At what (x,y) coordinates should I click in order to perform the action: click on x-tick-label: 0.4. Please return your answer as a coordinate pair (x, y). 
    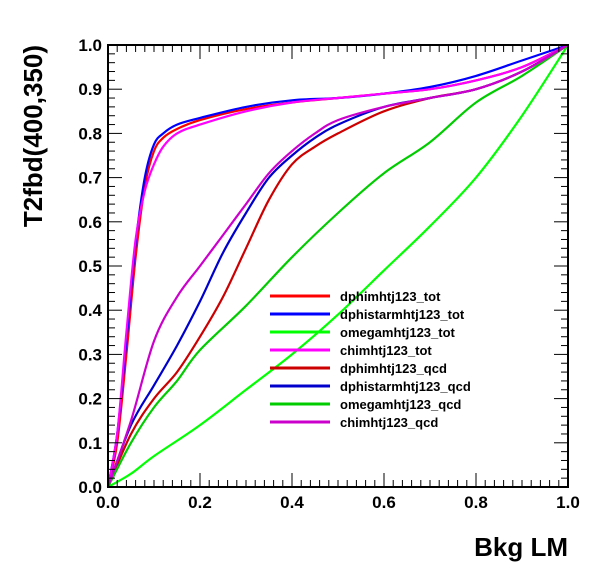
    Looking at the image, I should click on (292, 502).